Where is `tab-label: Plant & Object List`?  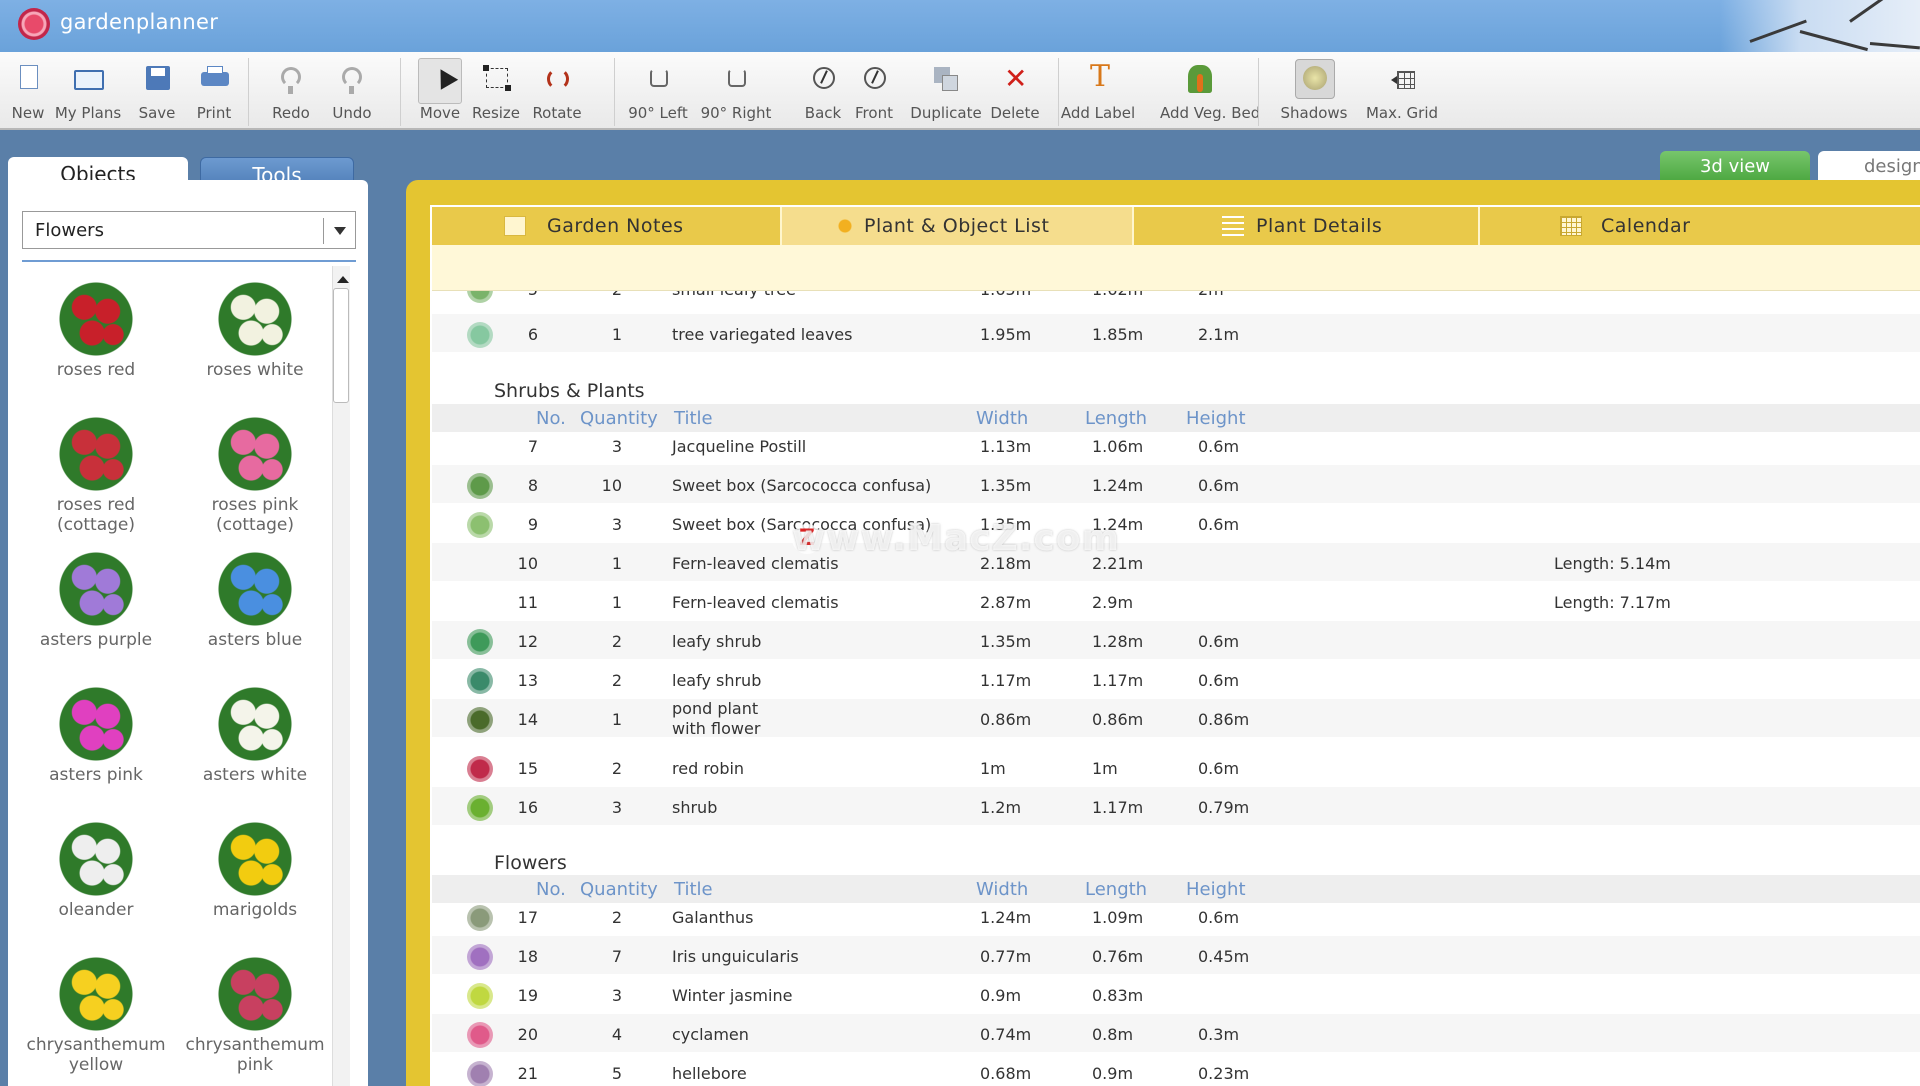 tab-label: Plant & Object List is located at coordinates (957, 226).